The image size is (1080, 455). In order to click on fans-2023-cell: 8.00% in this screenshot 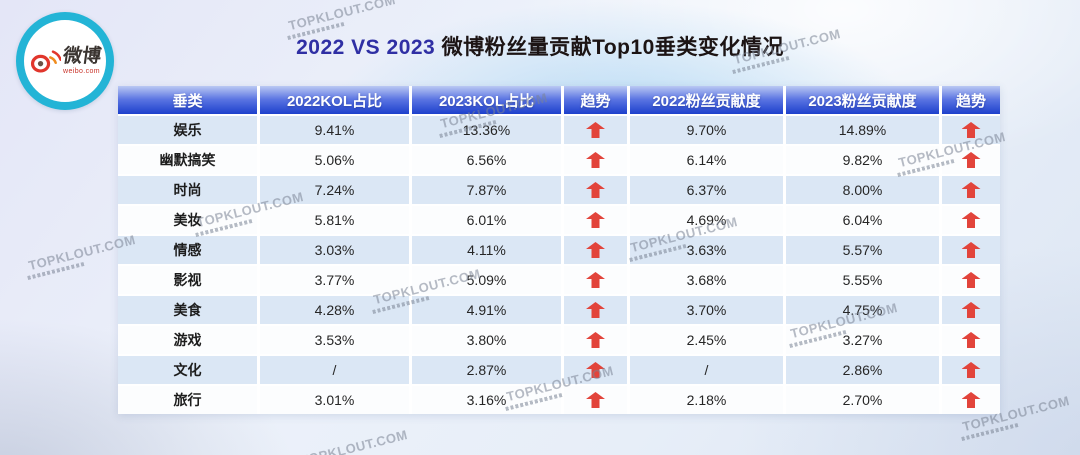, I will do `click(862, 190)`.